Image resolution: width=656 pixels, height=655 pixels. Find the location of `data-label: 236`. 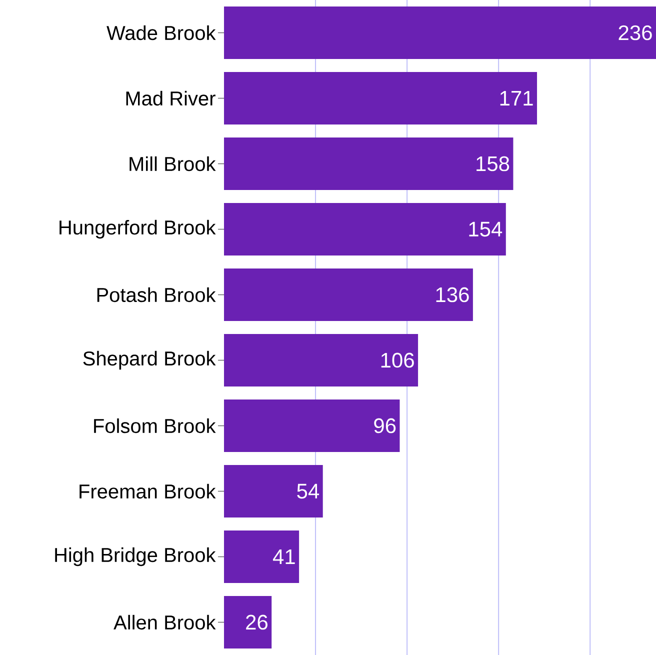

data-label: 236 is located at coordinates (635, 32).